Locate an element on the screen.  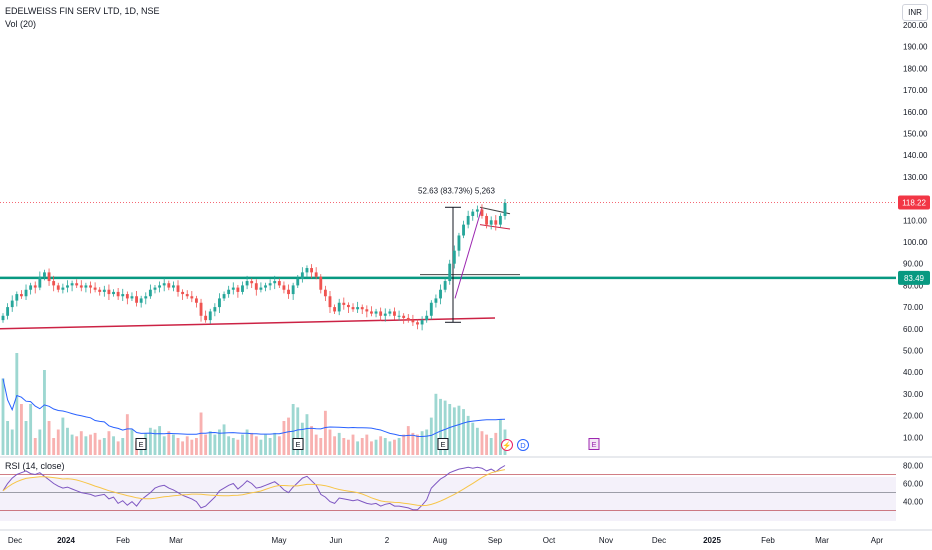
x-tick-label: Jun is located at coordinates (336, 540).